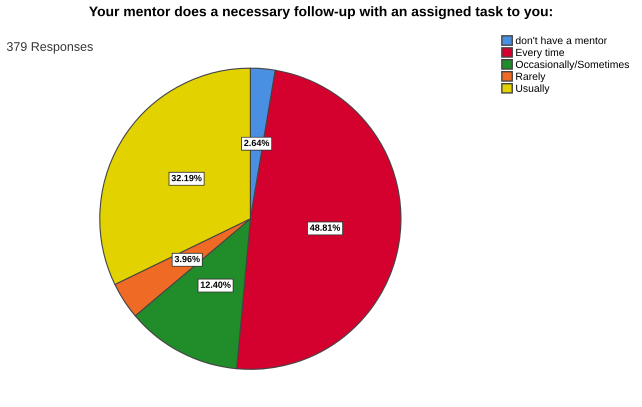 This screenshot has width=642, height=407. What do you see at coordinates (187, 259) in the screenshot?
I see `data-label: 3.96%` at bounding box center [187, 259].